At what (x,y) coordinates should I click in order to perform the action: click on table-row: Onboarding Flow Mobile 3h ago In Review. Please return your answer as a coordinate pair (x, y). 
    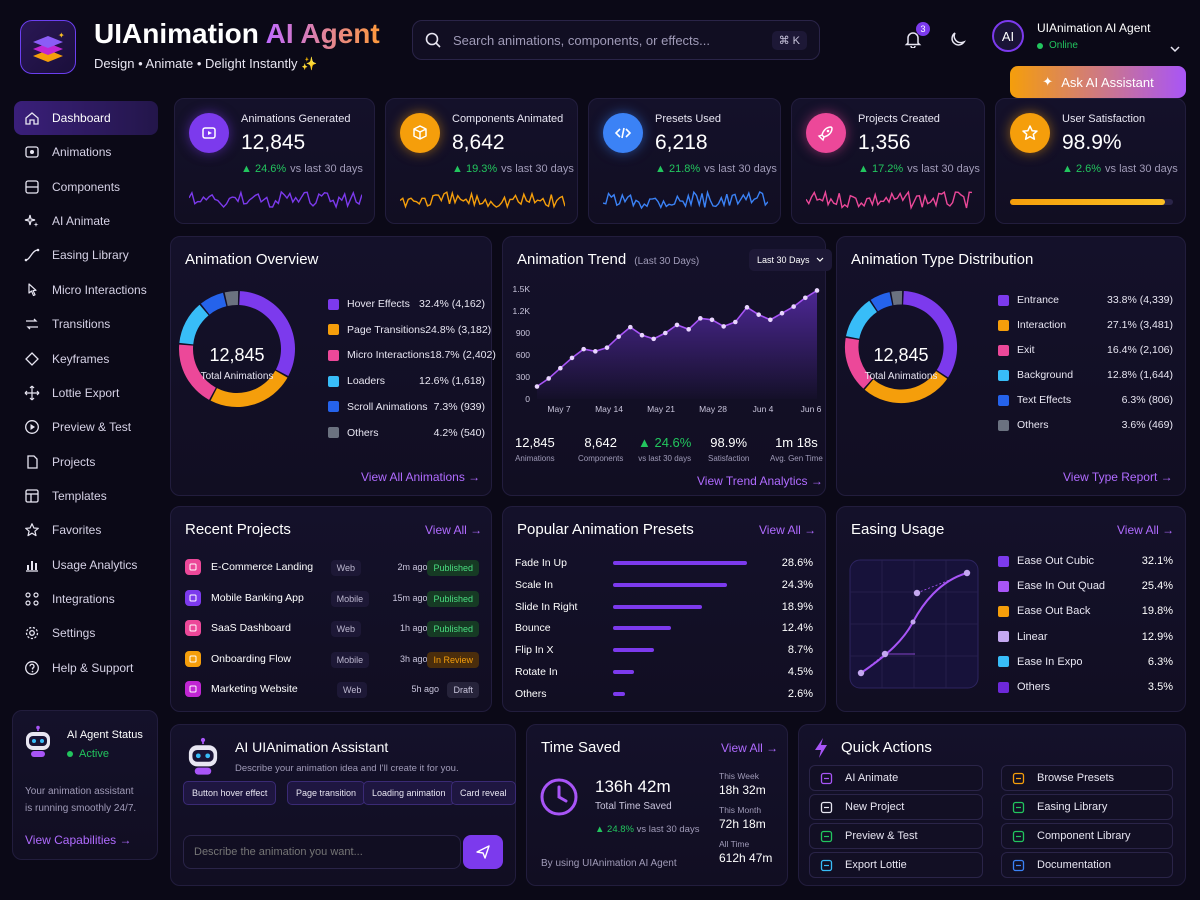
    Looking at the image, I should click on (332, 659).